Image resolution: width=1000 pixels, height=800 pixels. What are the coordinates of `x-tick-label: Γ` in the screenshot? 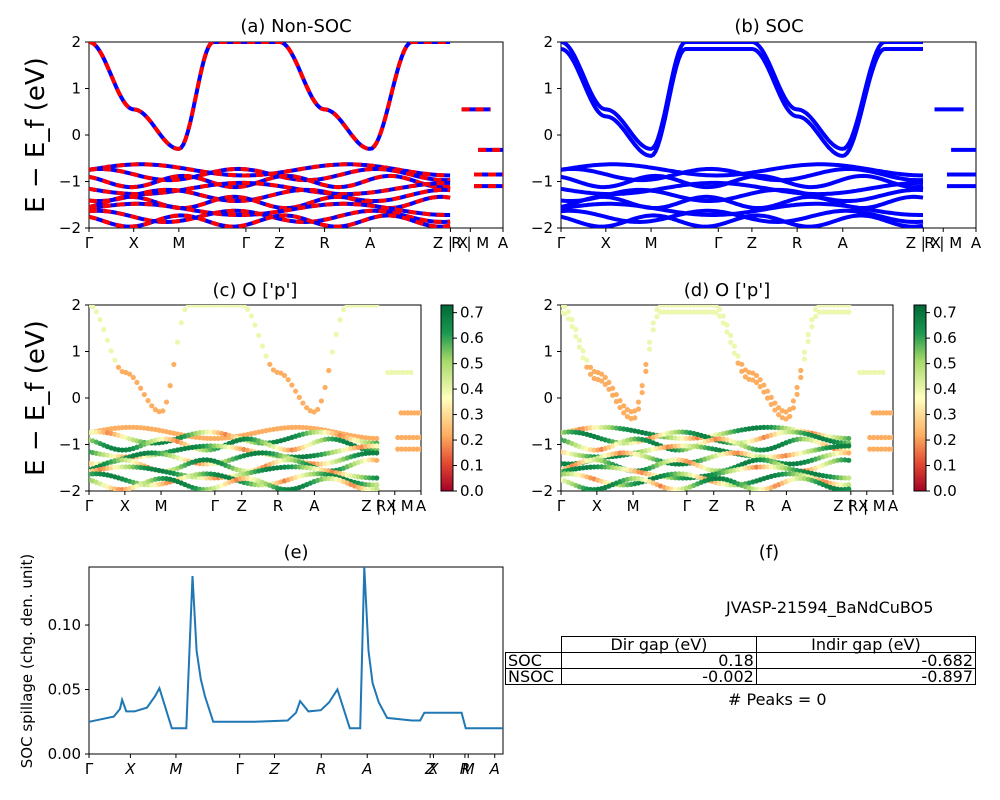 It's located at (561, 506).